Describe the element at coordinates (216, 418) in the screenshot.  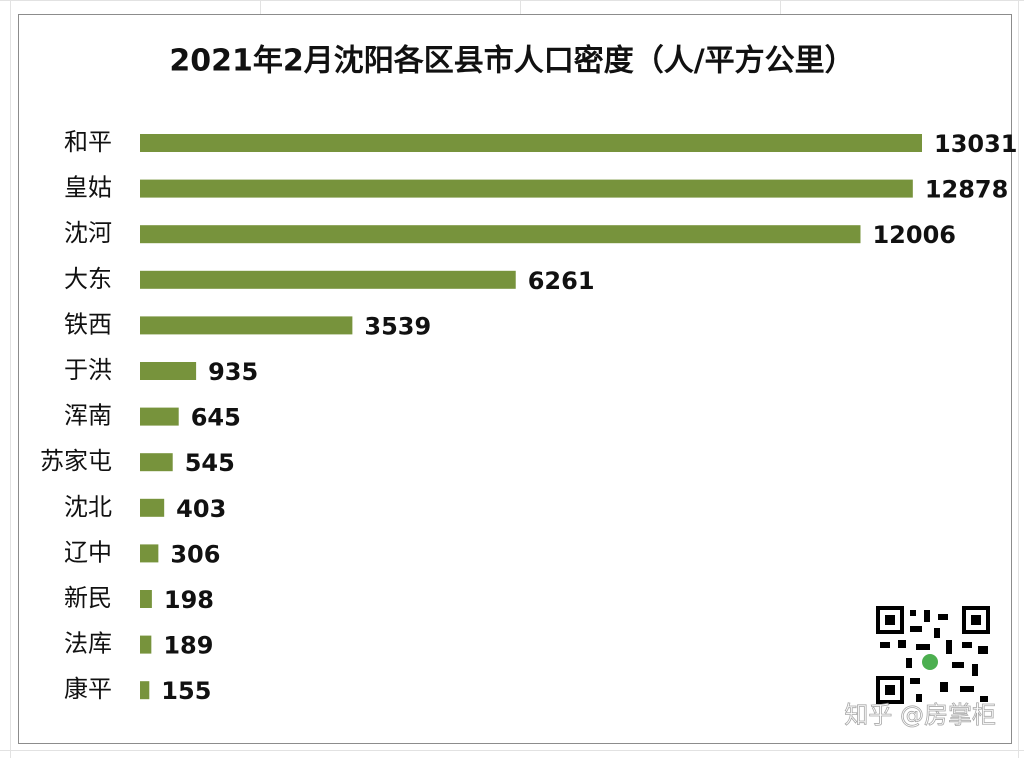
I see `value-label: 645` at that location.